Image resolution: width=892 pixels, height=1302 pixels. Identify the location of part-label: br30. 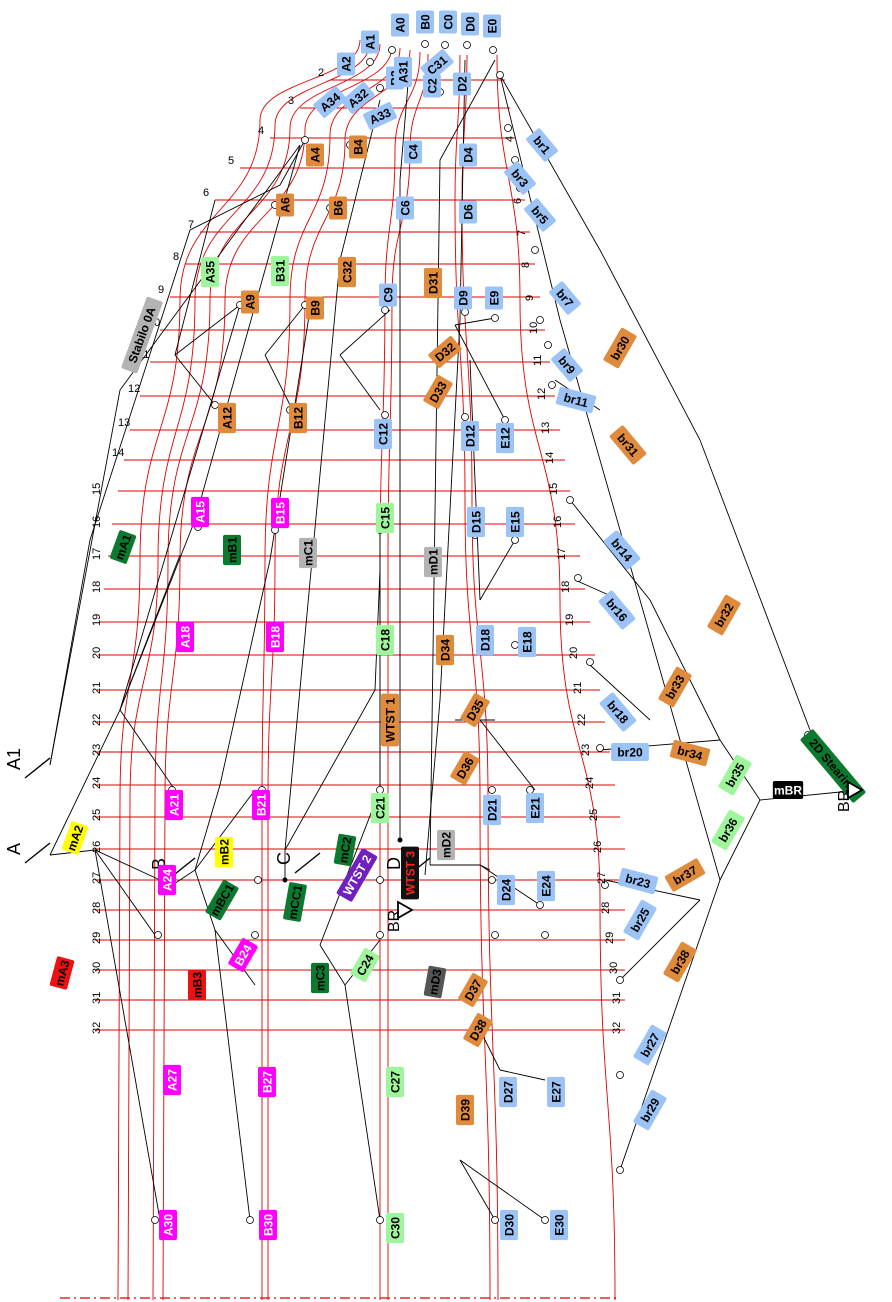
(620, 348).